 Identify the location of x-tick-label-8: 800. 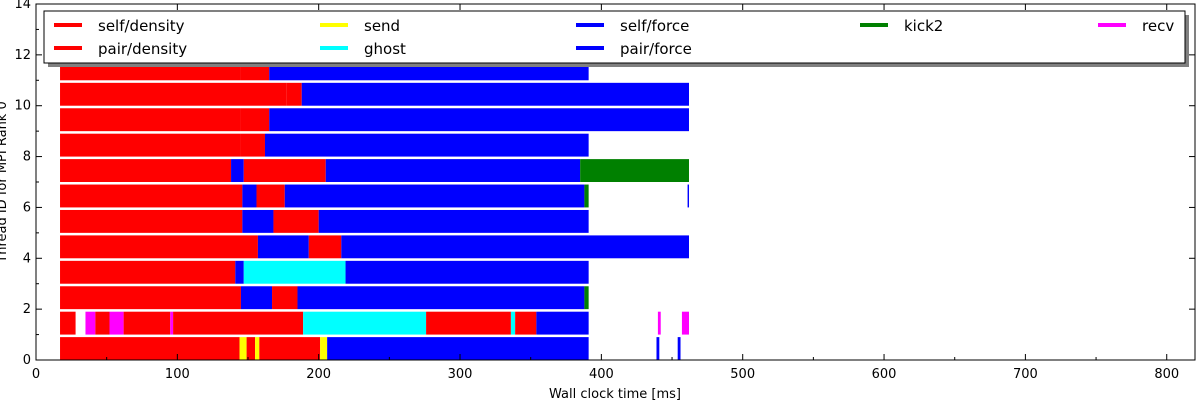
(1166, 374).